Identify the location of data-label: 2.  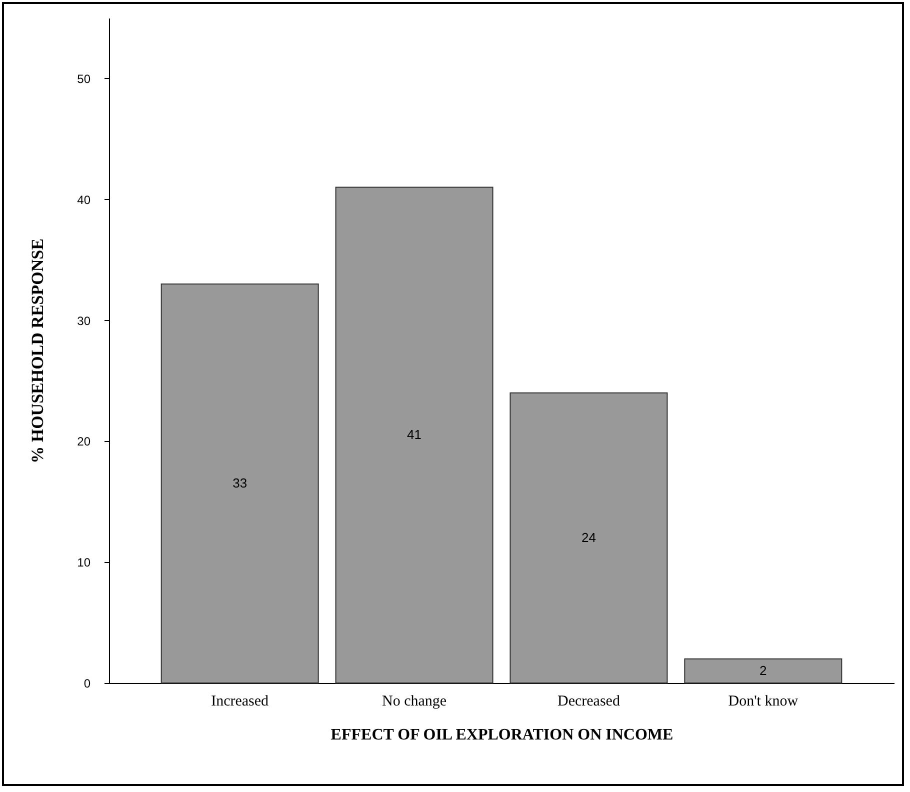
(763, 670).